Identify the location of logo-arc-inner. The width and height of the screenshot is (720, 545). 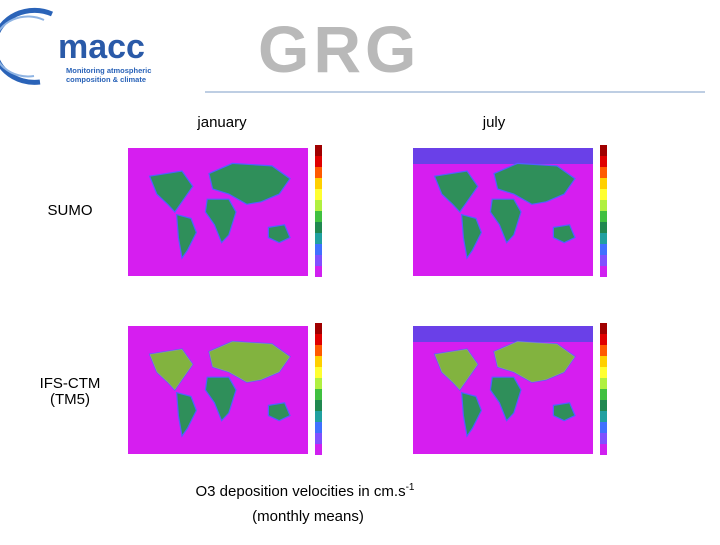
(22, 46).